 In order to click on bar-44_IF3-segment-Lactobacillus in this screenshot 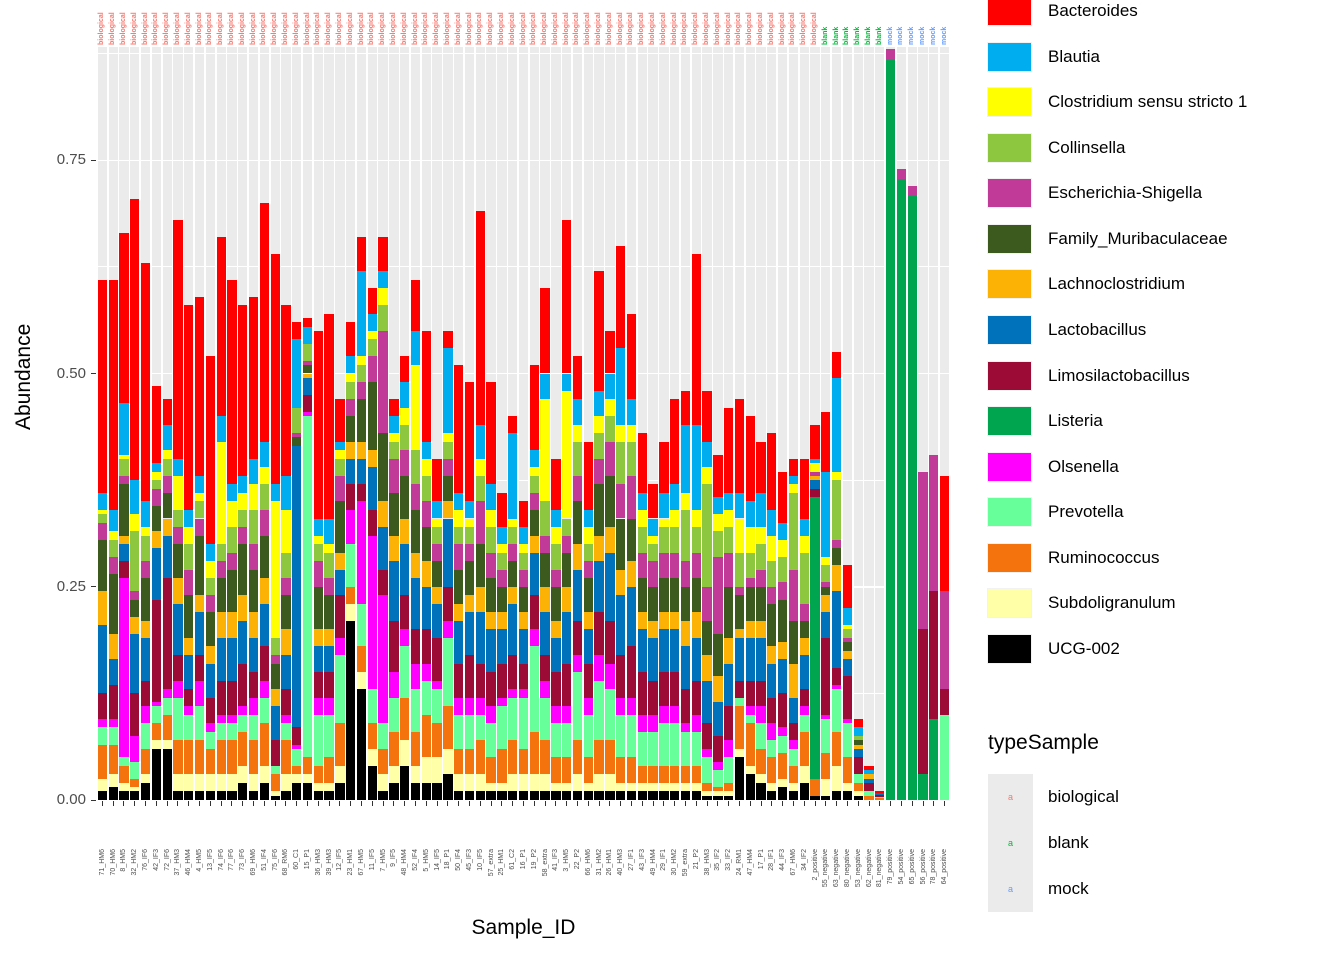, I will do `click(782, 676)`.